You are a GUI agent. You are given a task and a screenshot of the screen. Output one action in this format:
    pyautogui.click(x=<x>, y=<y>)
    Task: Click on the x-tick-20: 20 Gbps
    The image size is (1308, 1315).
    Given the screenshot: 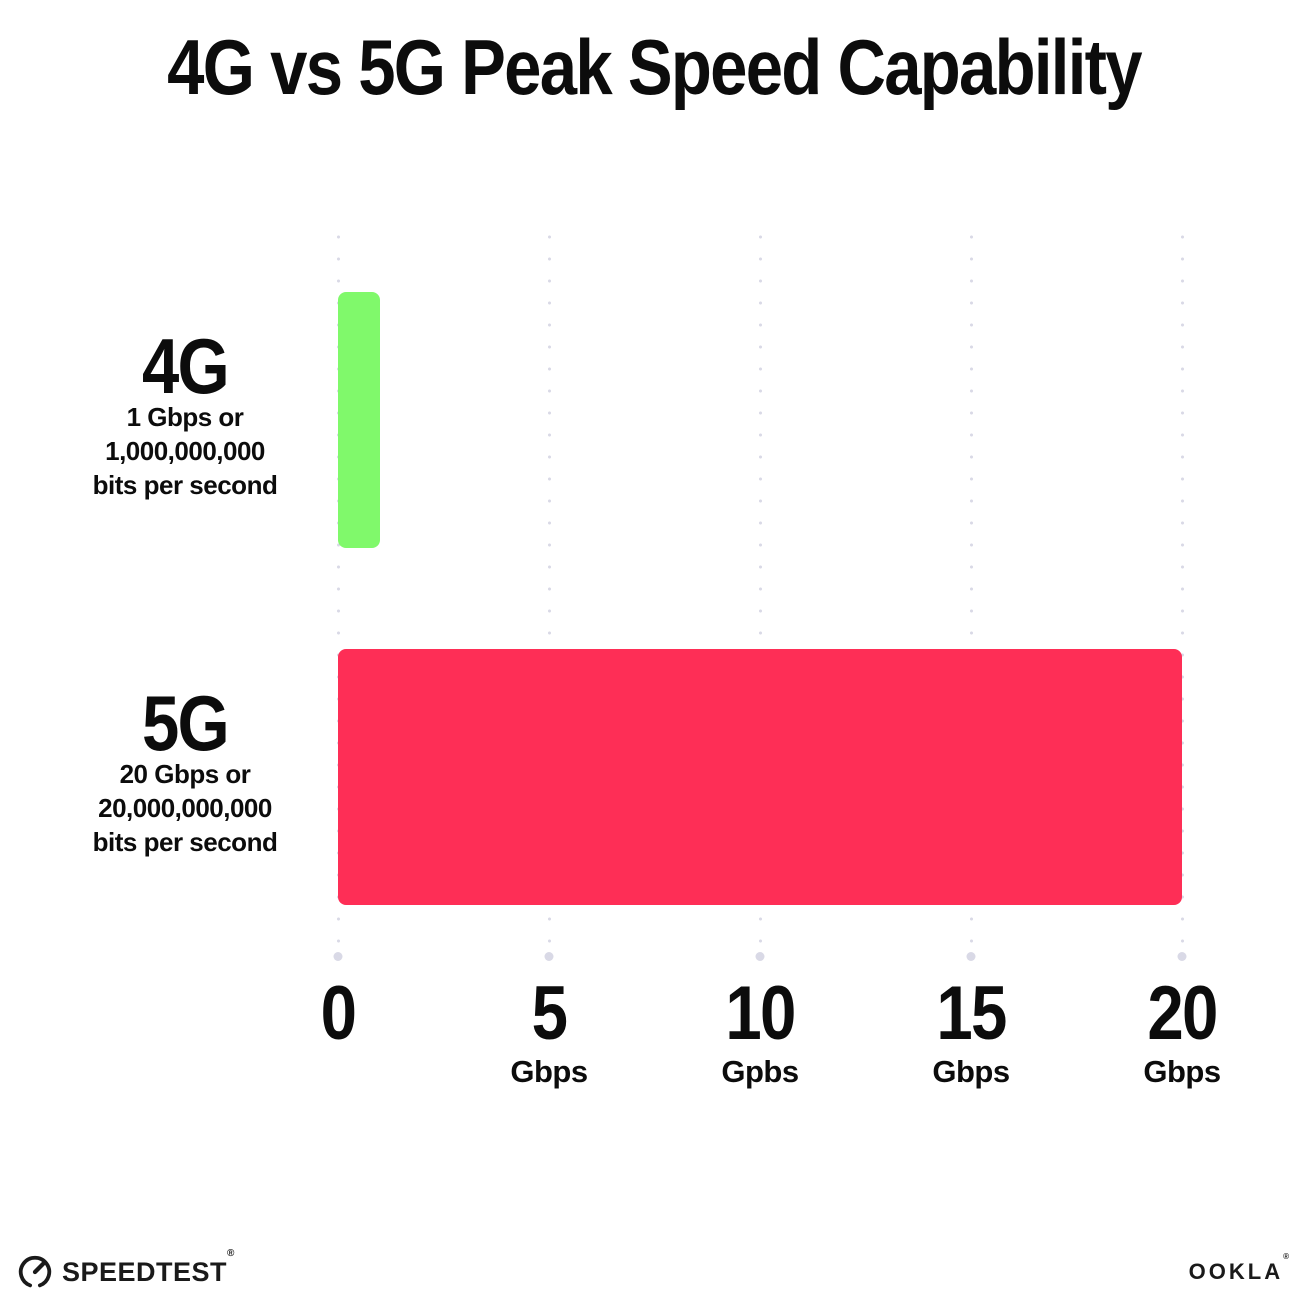 What is the action you would take?
    pyautogui.click(x=1182, y=1030)
    